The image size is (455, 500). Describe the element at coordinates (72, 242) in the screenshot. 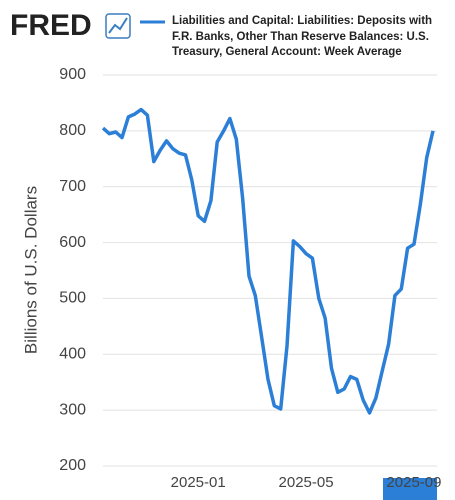

I see `y-tick-label: 600` at that location.